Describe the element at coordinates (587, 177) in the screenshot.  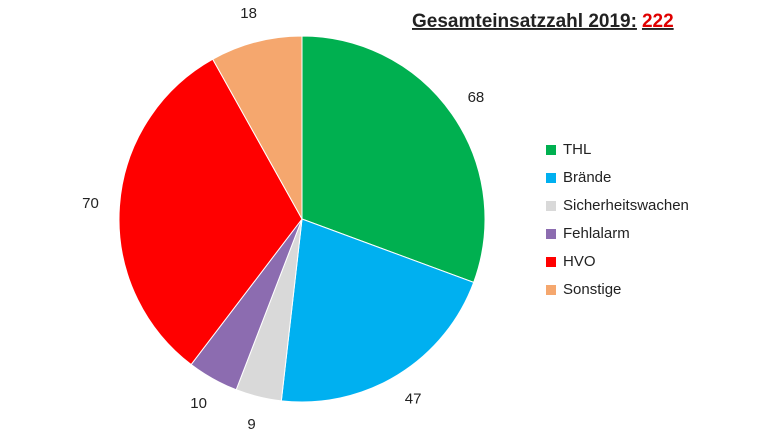
I see `legend-label: Brände` at that location.